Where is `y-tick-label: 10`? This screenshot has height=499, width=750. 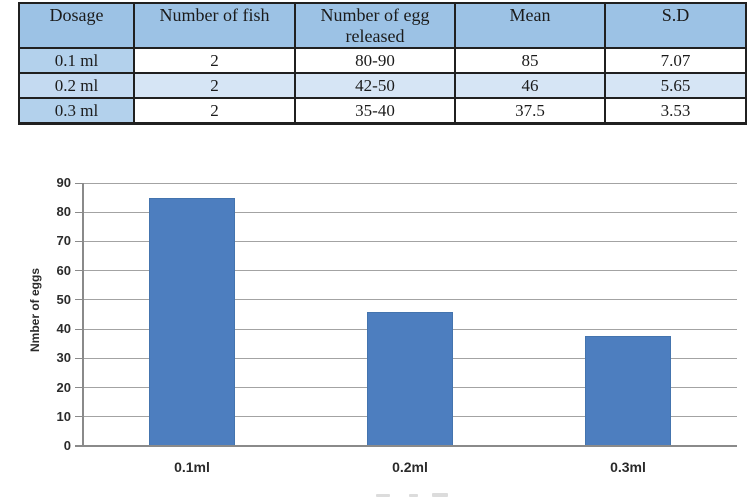 y-tick-label: 10 is located at coordinates (63, 416).